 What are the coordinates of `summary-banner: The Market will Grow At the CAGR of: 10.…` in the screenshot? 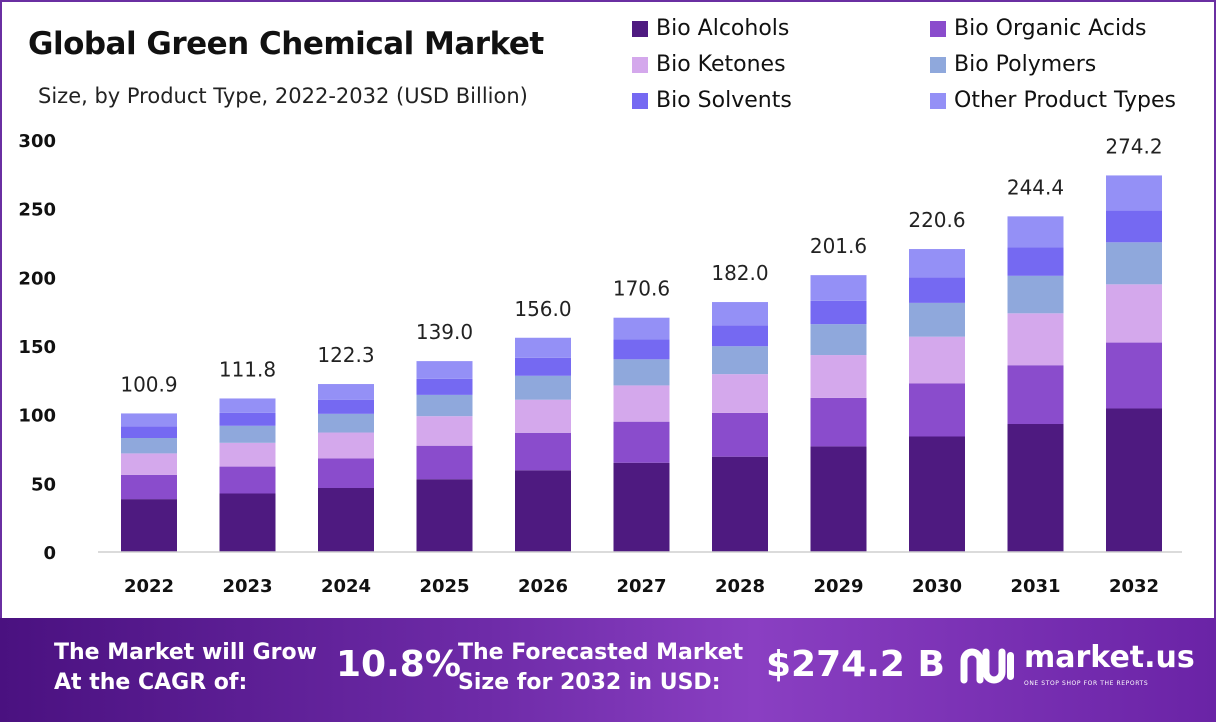 It's located at (608, 670).